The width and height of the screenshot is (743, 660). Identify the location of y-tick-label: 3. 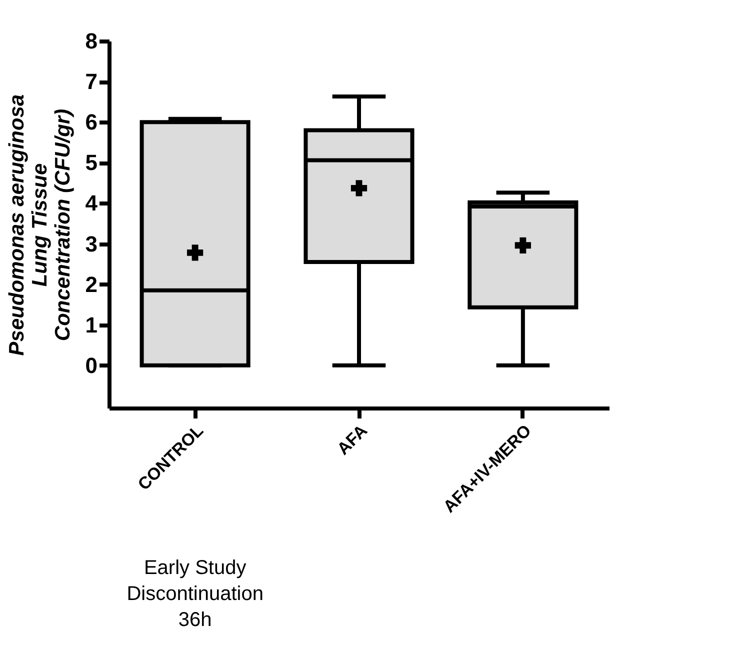
(91, 243).